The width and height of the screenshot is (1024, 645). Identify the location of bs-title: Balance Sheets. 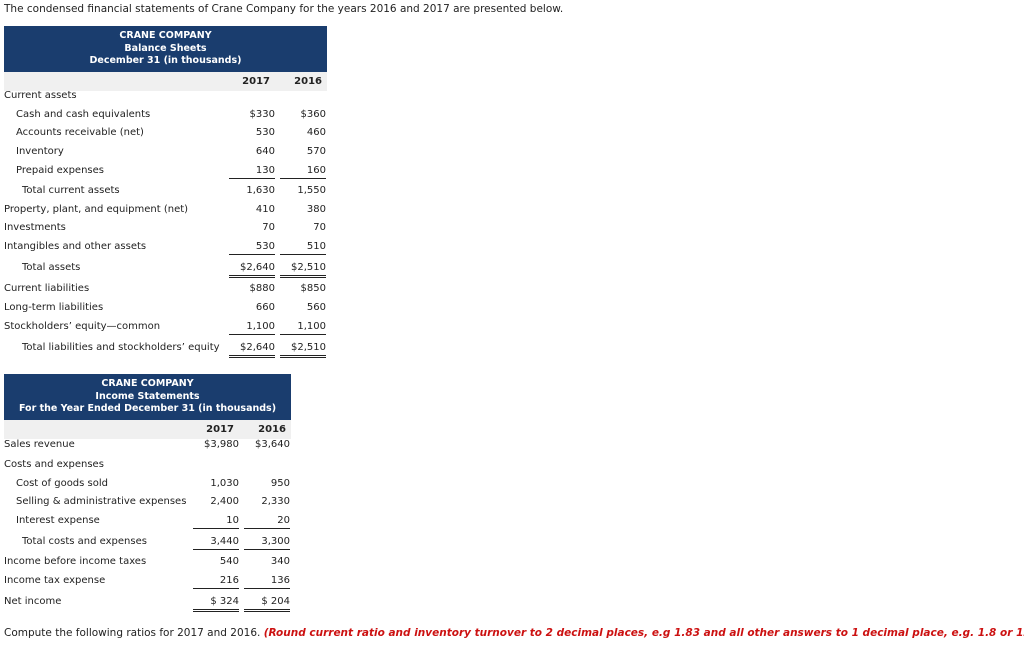
(165, 48).